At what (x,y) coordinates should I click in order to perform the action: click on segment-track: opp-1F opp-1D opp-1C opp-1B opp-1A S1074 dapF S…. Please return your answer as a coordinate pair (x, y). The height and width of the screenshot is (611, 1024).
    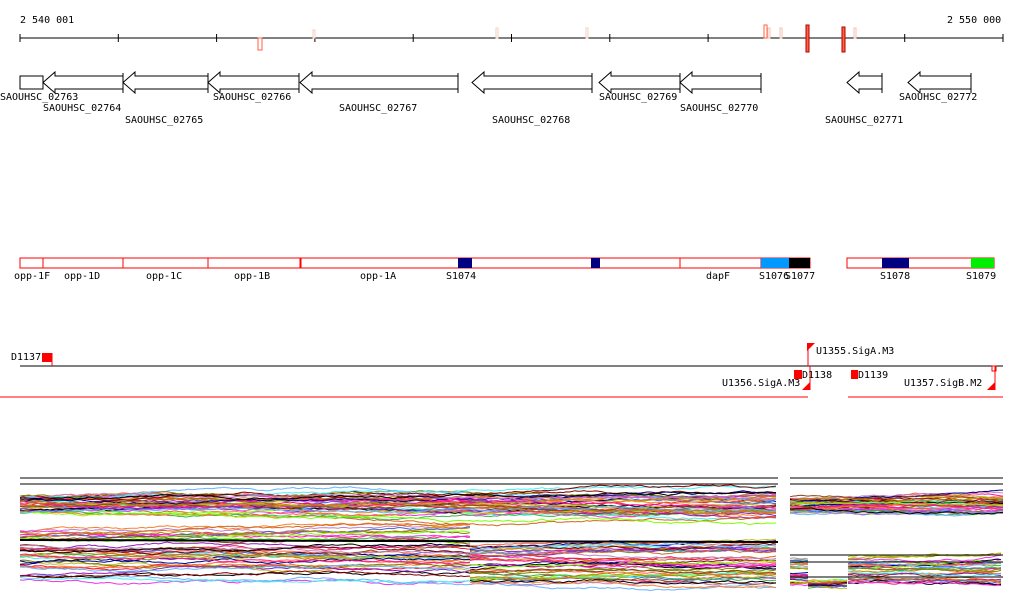
    Looking at the image, I should click on (505, 269).